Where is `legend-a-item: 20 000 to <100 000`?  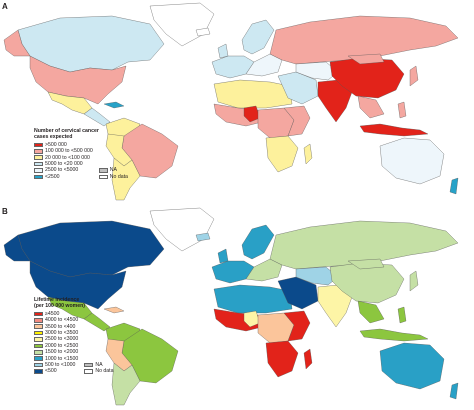
legend-a-item: 20 000 to <100 000 is located at coordinates (63, 158).